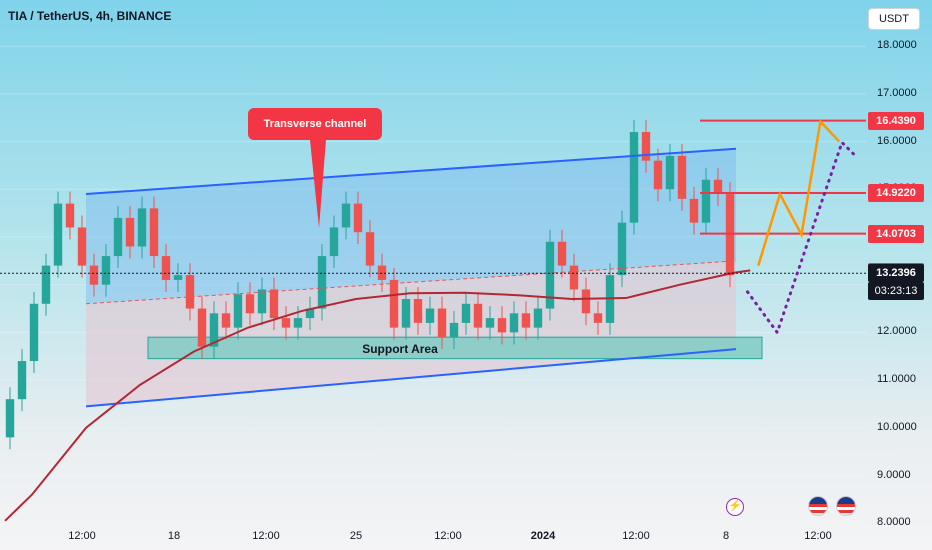 The height and width of the screenshot is (550, 932). What do you see at coordinates (896, 193) in the screenshot?
I see `price-label: 14.9220` at bounding box center [896, 193].